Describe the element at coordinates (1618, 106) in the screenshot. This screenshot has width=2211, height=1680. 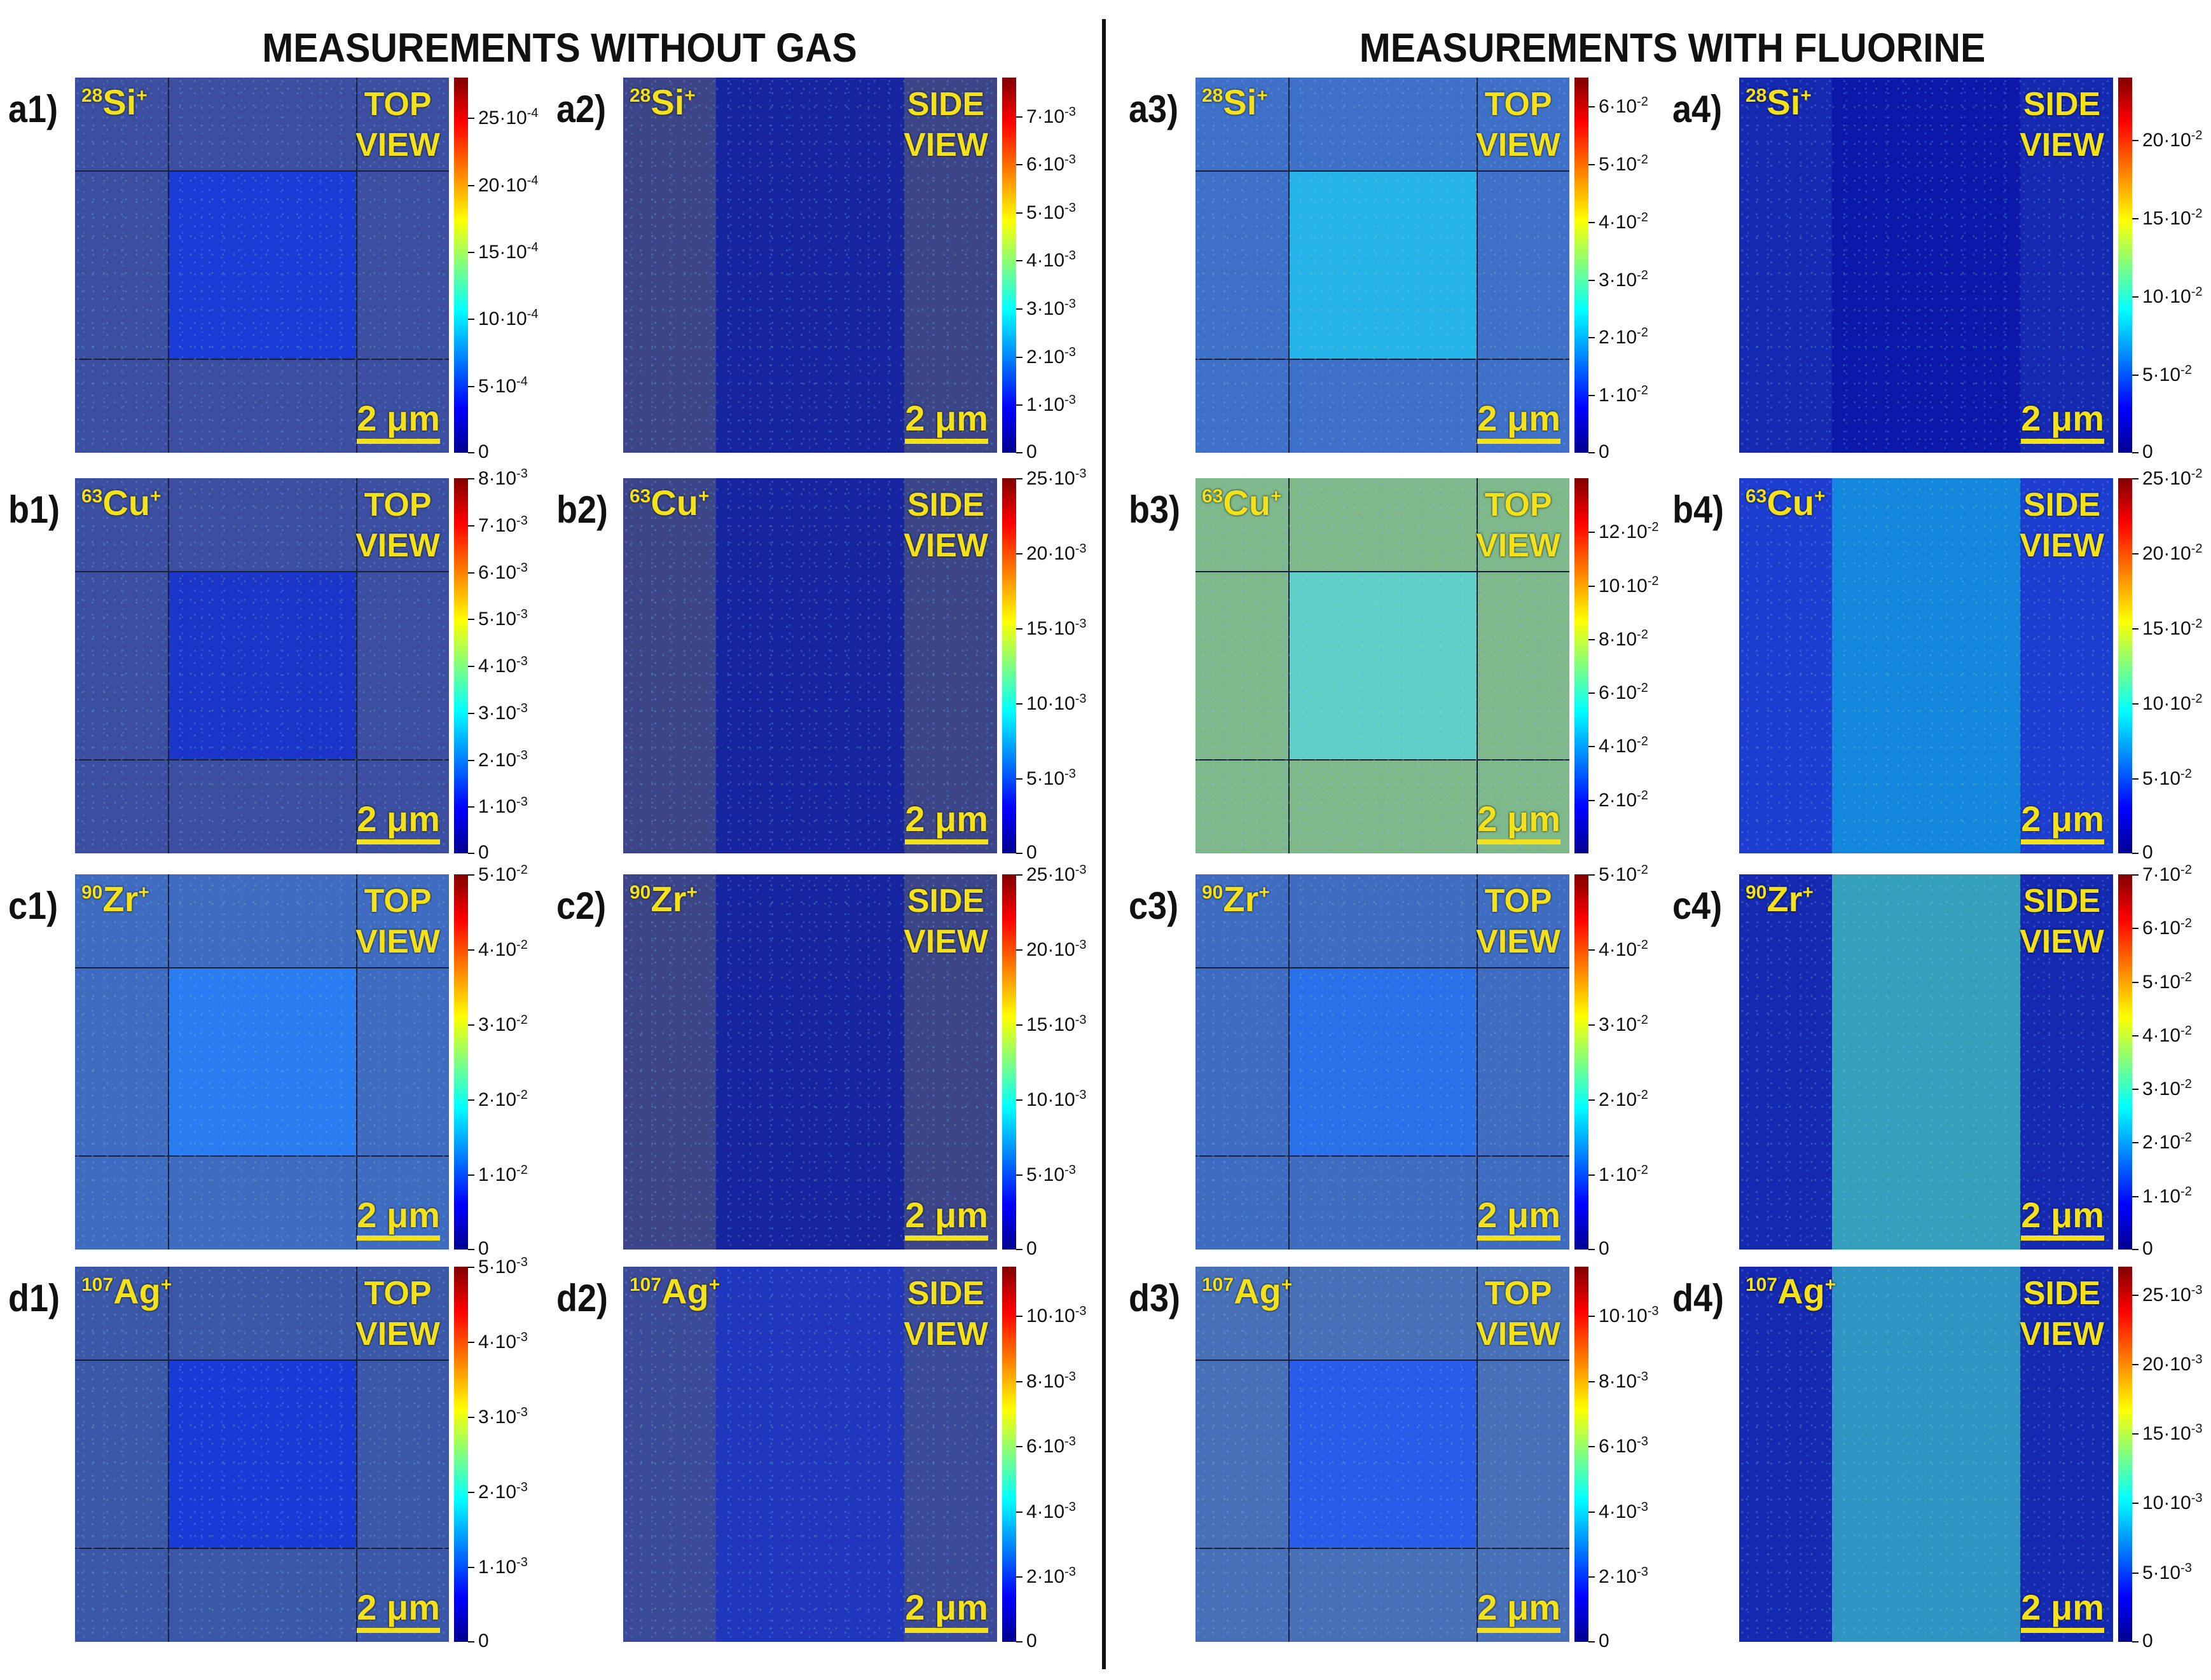
I see `colorbar-tick-a3: 6·10-2` at that location.